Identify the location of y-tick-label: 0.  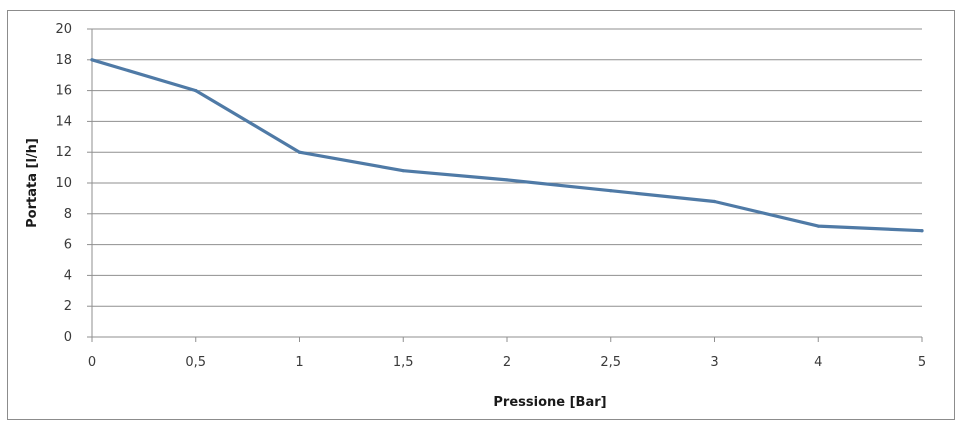
(68, 337).